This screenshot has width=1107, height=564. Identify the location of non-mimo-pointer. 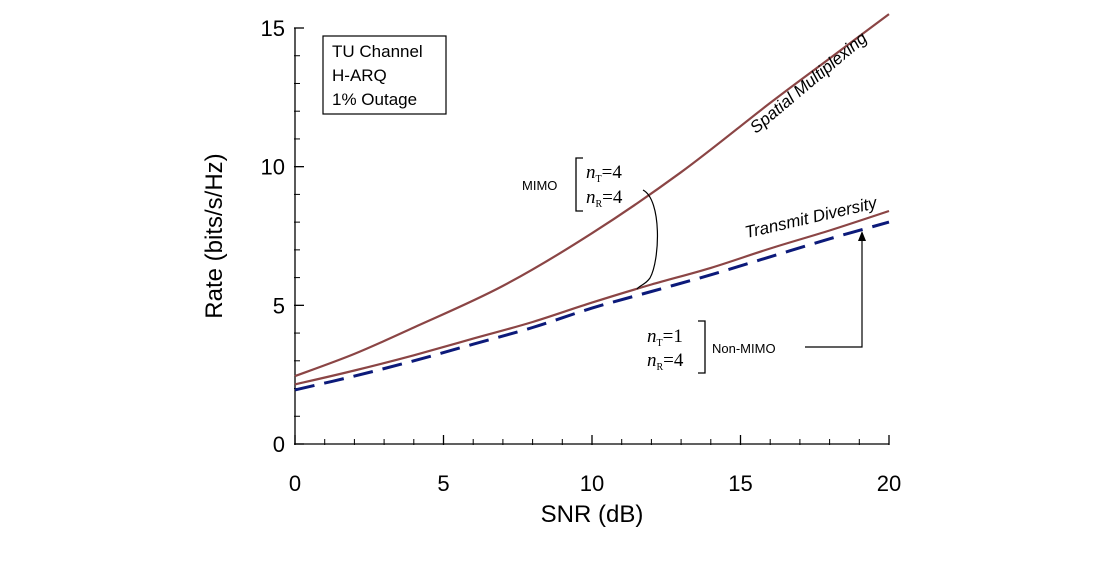
(834, 293).